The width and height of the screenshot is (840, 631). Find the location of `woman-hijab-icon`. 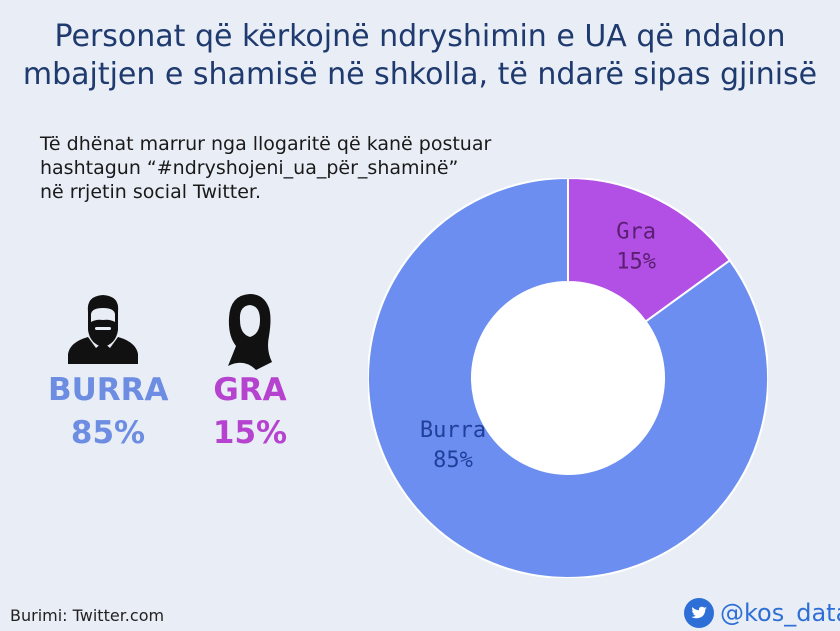

woman-hijab-icon is located at coordinates (250, 332).